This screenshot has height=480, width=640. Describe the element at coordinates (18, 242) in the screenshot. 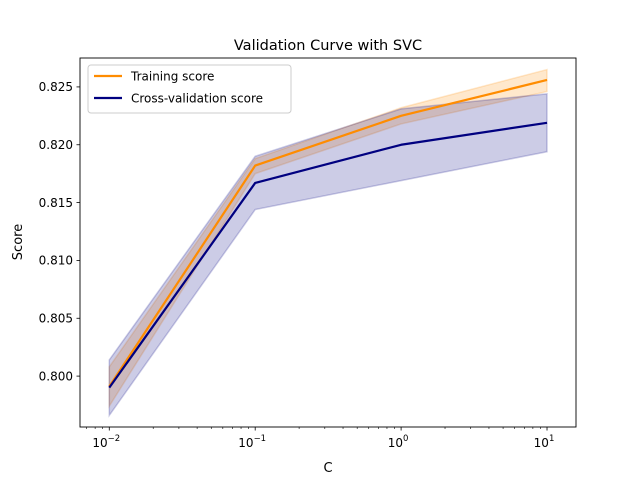

I see `y-axis-label: Score` at that location.